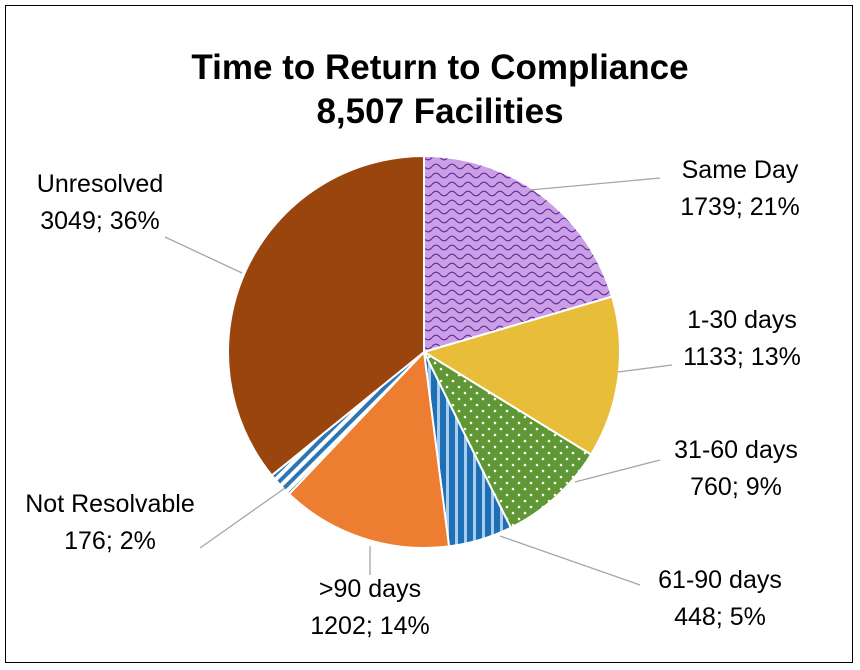 This screenshot has width=860, height=670. What do you see at coordinates (740, 189) in the screenshot?
I see `data-label: Same Day 1739; 21%` at bounding box center [740, 189].